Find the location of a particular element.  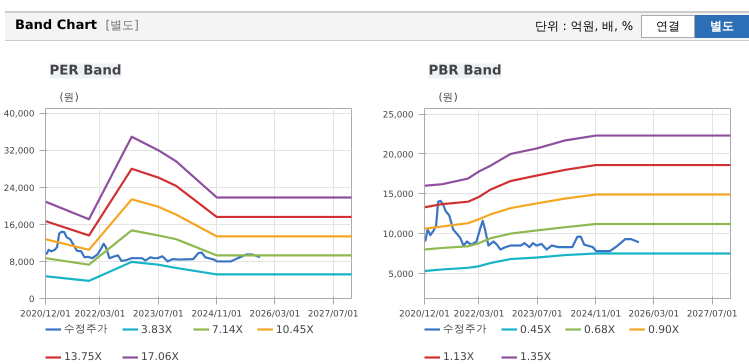

legend-label: 10.45X is located at coordinates (295, 329).